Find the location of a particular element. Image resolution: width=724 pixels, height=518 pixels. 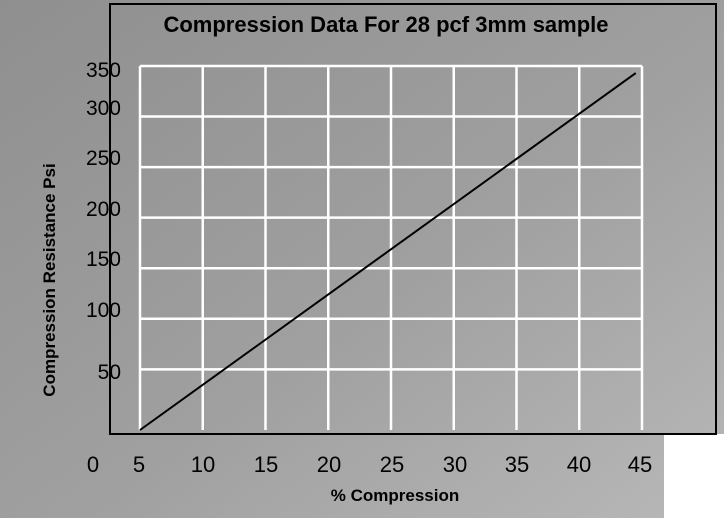

y-tick-label: 100 is located at coordinates (103, 310).